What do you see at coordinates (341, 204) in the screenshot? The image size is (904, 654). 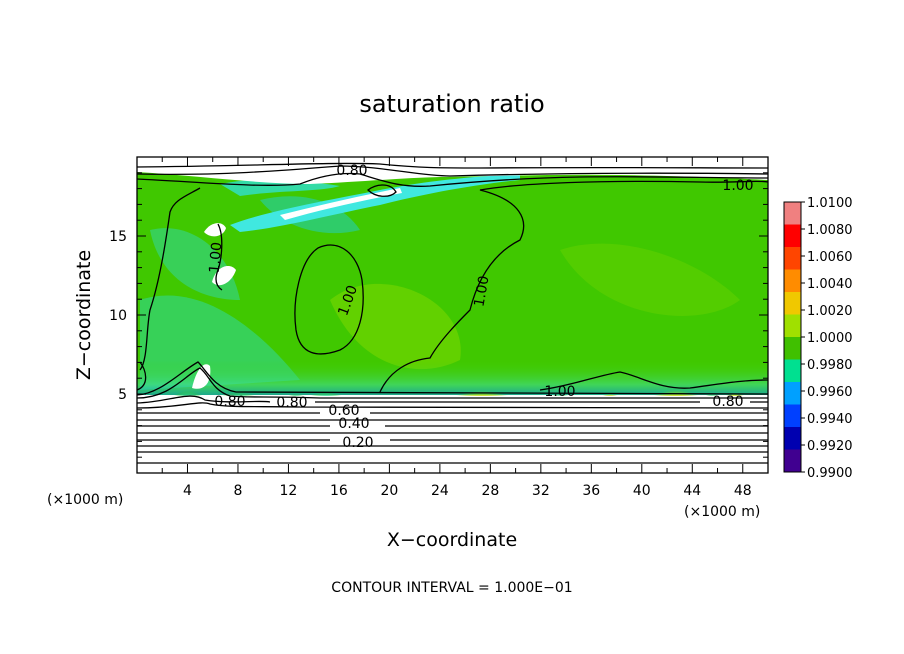 I see `field-streak-top-white` at bounding box center [341, 204].